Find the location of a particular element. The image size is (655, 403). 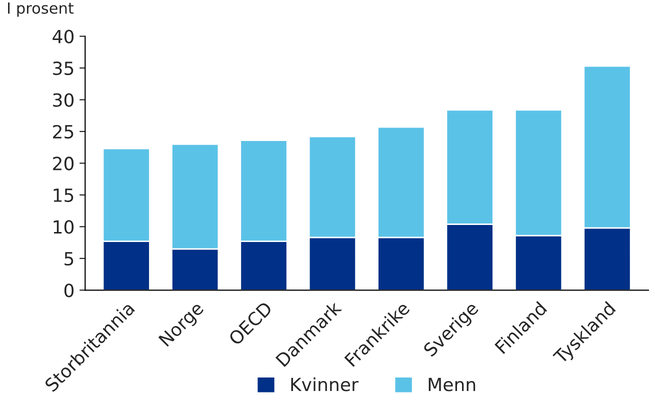

y-tick-label: 35 is located at coordinates (63, 68).